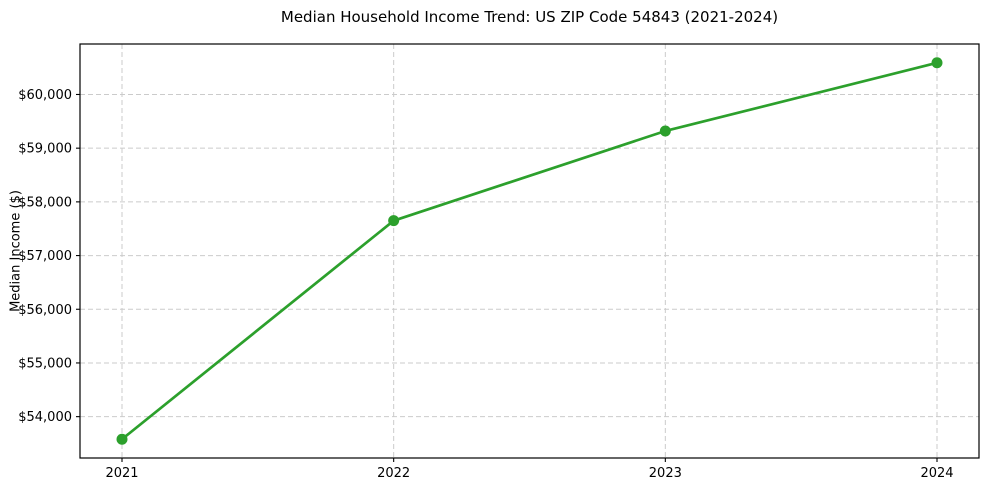 The width and height of the screenshot is (989, 490). I want to click on data-point-2021, so click(122, 439).